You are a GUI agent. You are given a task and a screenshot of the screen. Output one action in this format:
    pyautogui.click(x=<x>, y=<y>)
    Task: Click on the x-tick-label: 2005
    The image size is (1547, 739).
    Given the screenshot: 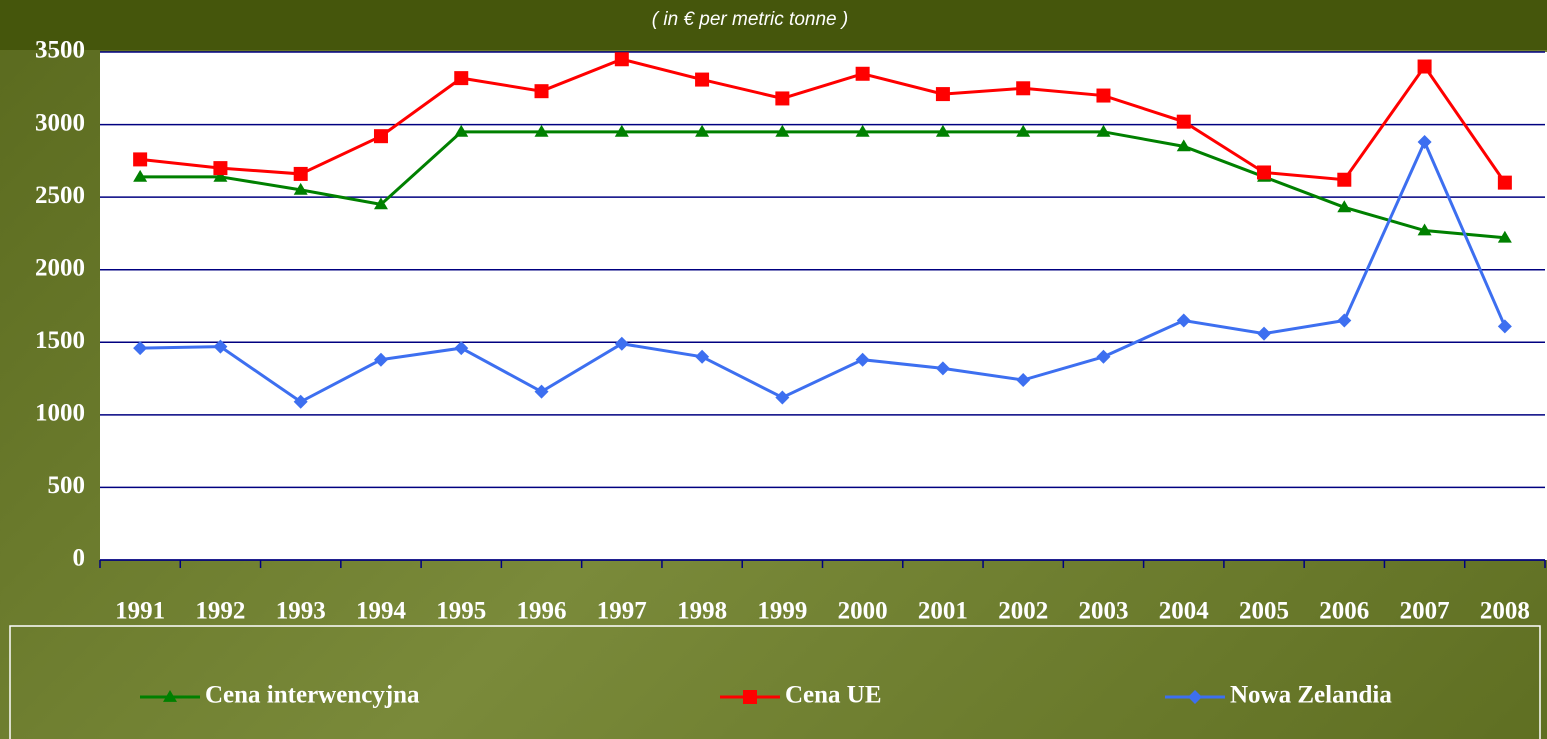 What is the action you would take?
    pyautogui.click(x=1264, y=611)
    